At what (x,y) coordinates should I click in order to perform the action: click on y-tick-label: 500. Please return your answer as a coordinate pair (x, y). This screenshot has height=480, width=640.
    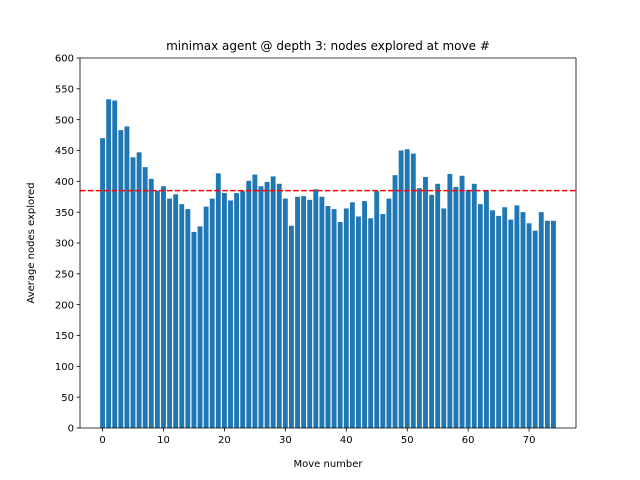
    Looking at the image, I should click on (64, 120).